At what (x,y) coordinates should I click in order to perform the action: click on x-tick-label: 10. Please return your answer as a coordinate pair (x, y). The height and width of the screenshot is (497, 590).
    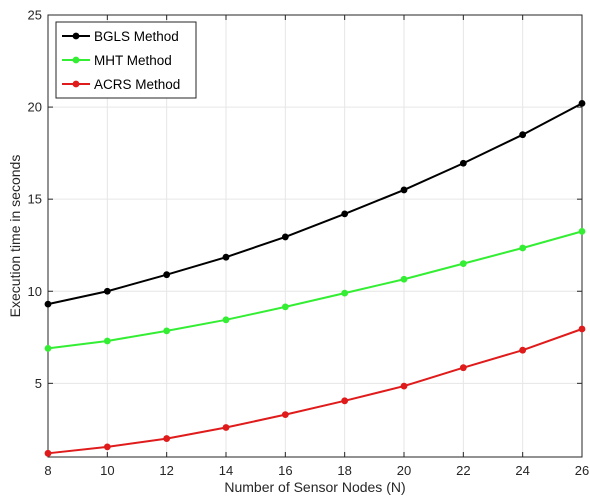
    Looking at the image, I should click on (107, 470).